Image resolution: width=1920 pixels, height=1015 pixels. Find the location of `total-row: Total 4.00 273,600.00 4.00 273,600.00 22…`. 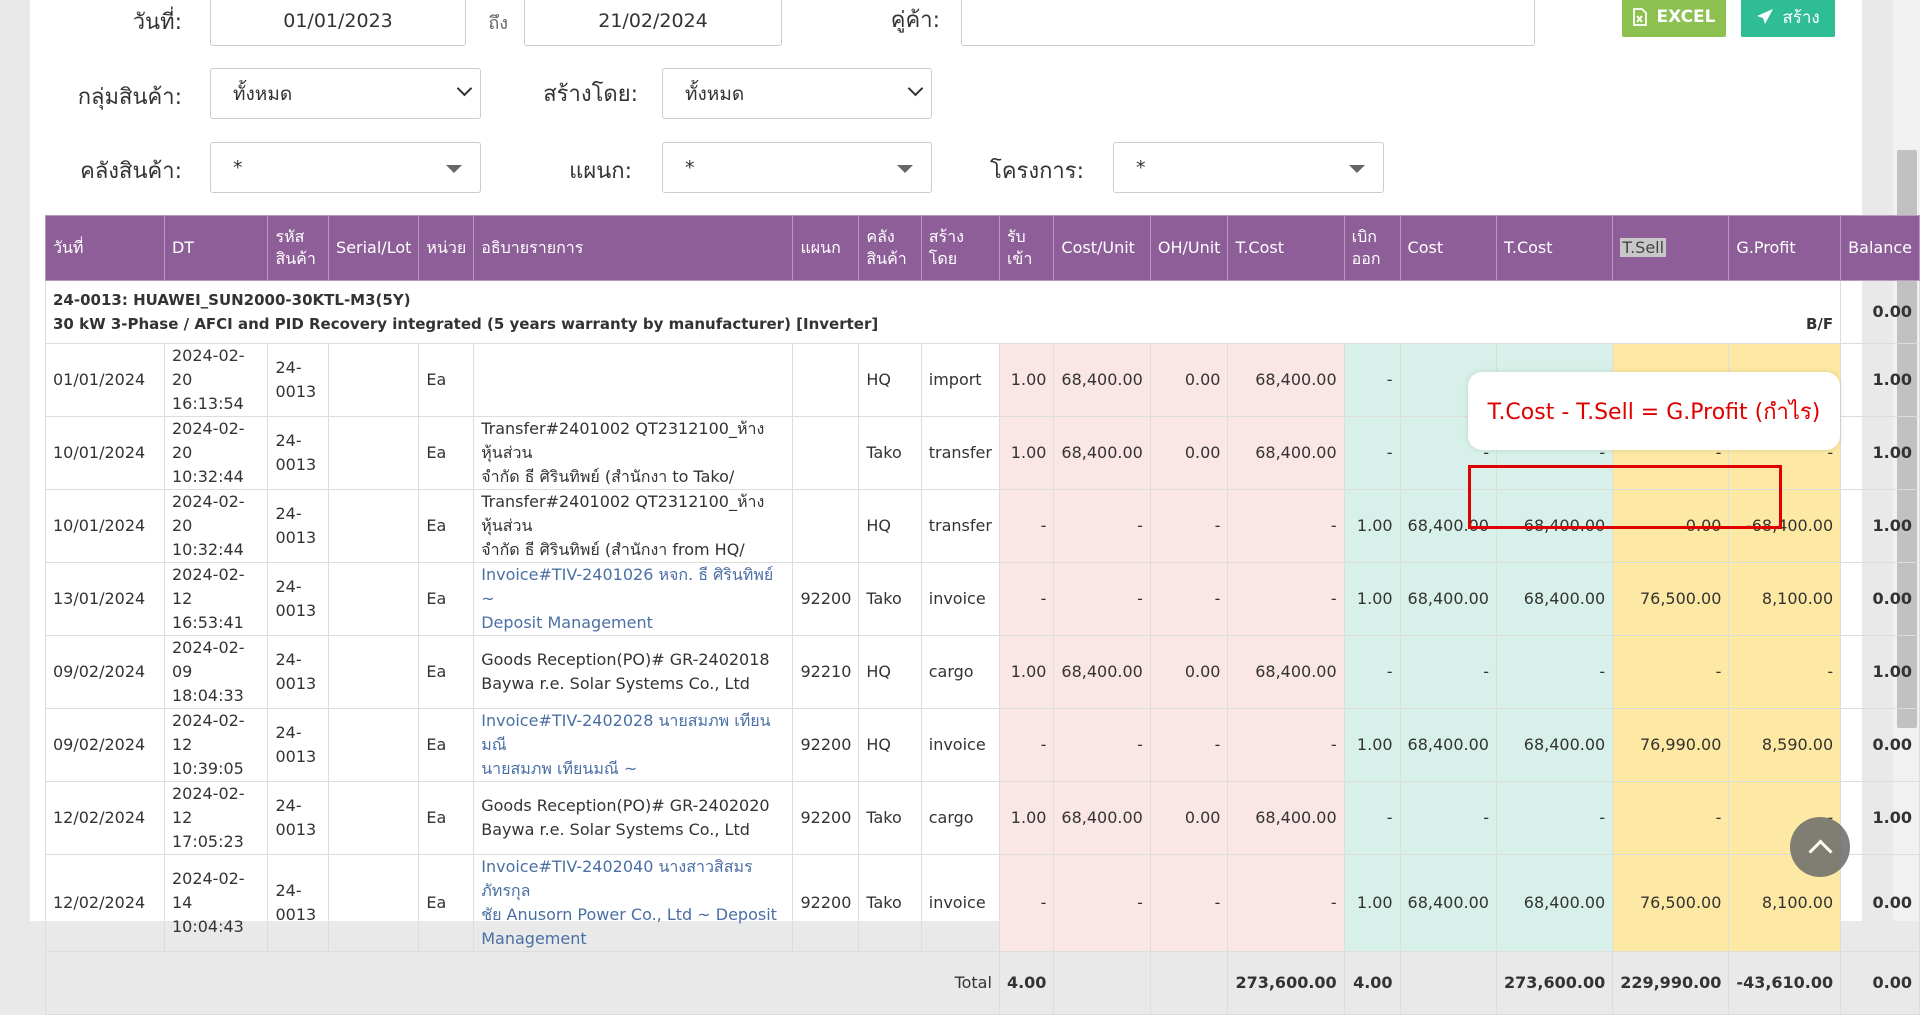

total-row: Total 4.00 273,600.00 4.00 273,600.00 22… is located at coordinates (982, 983).